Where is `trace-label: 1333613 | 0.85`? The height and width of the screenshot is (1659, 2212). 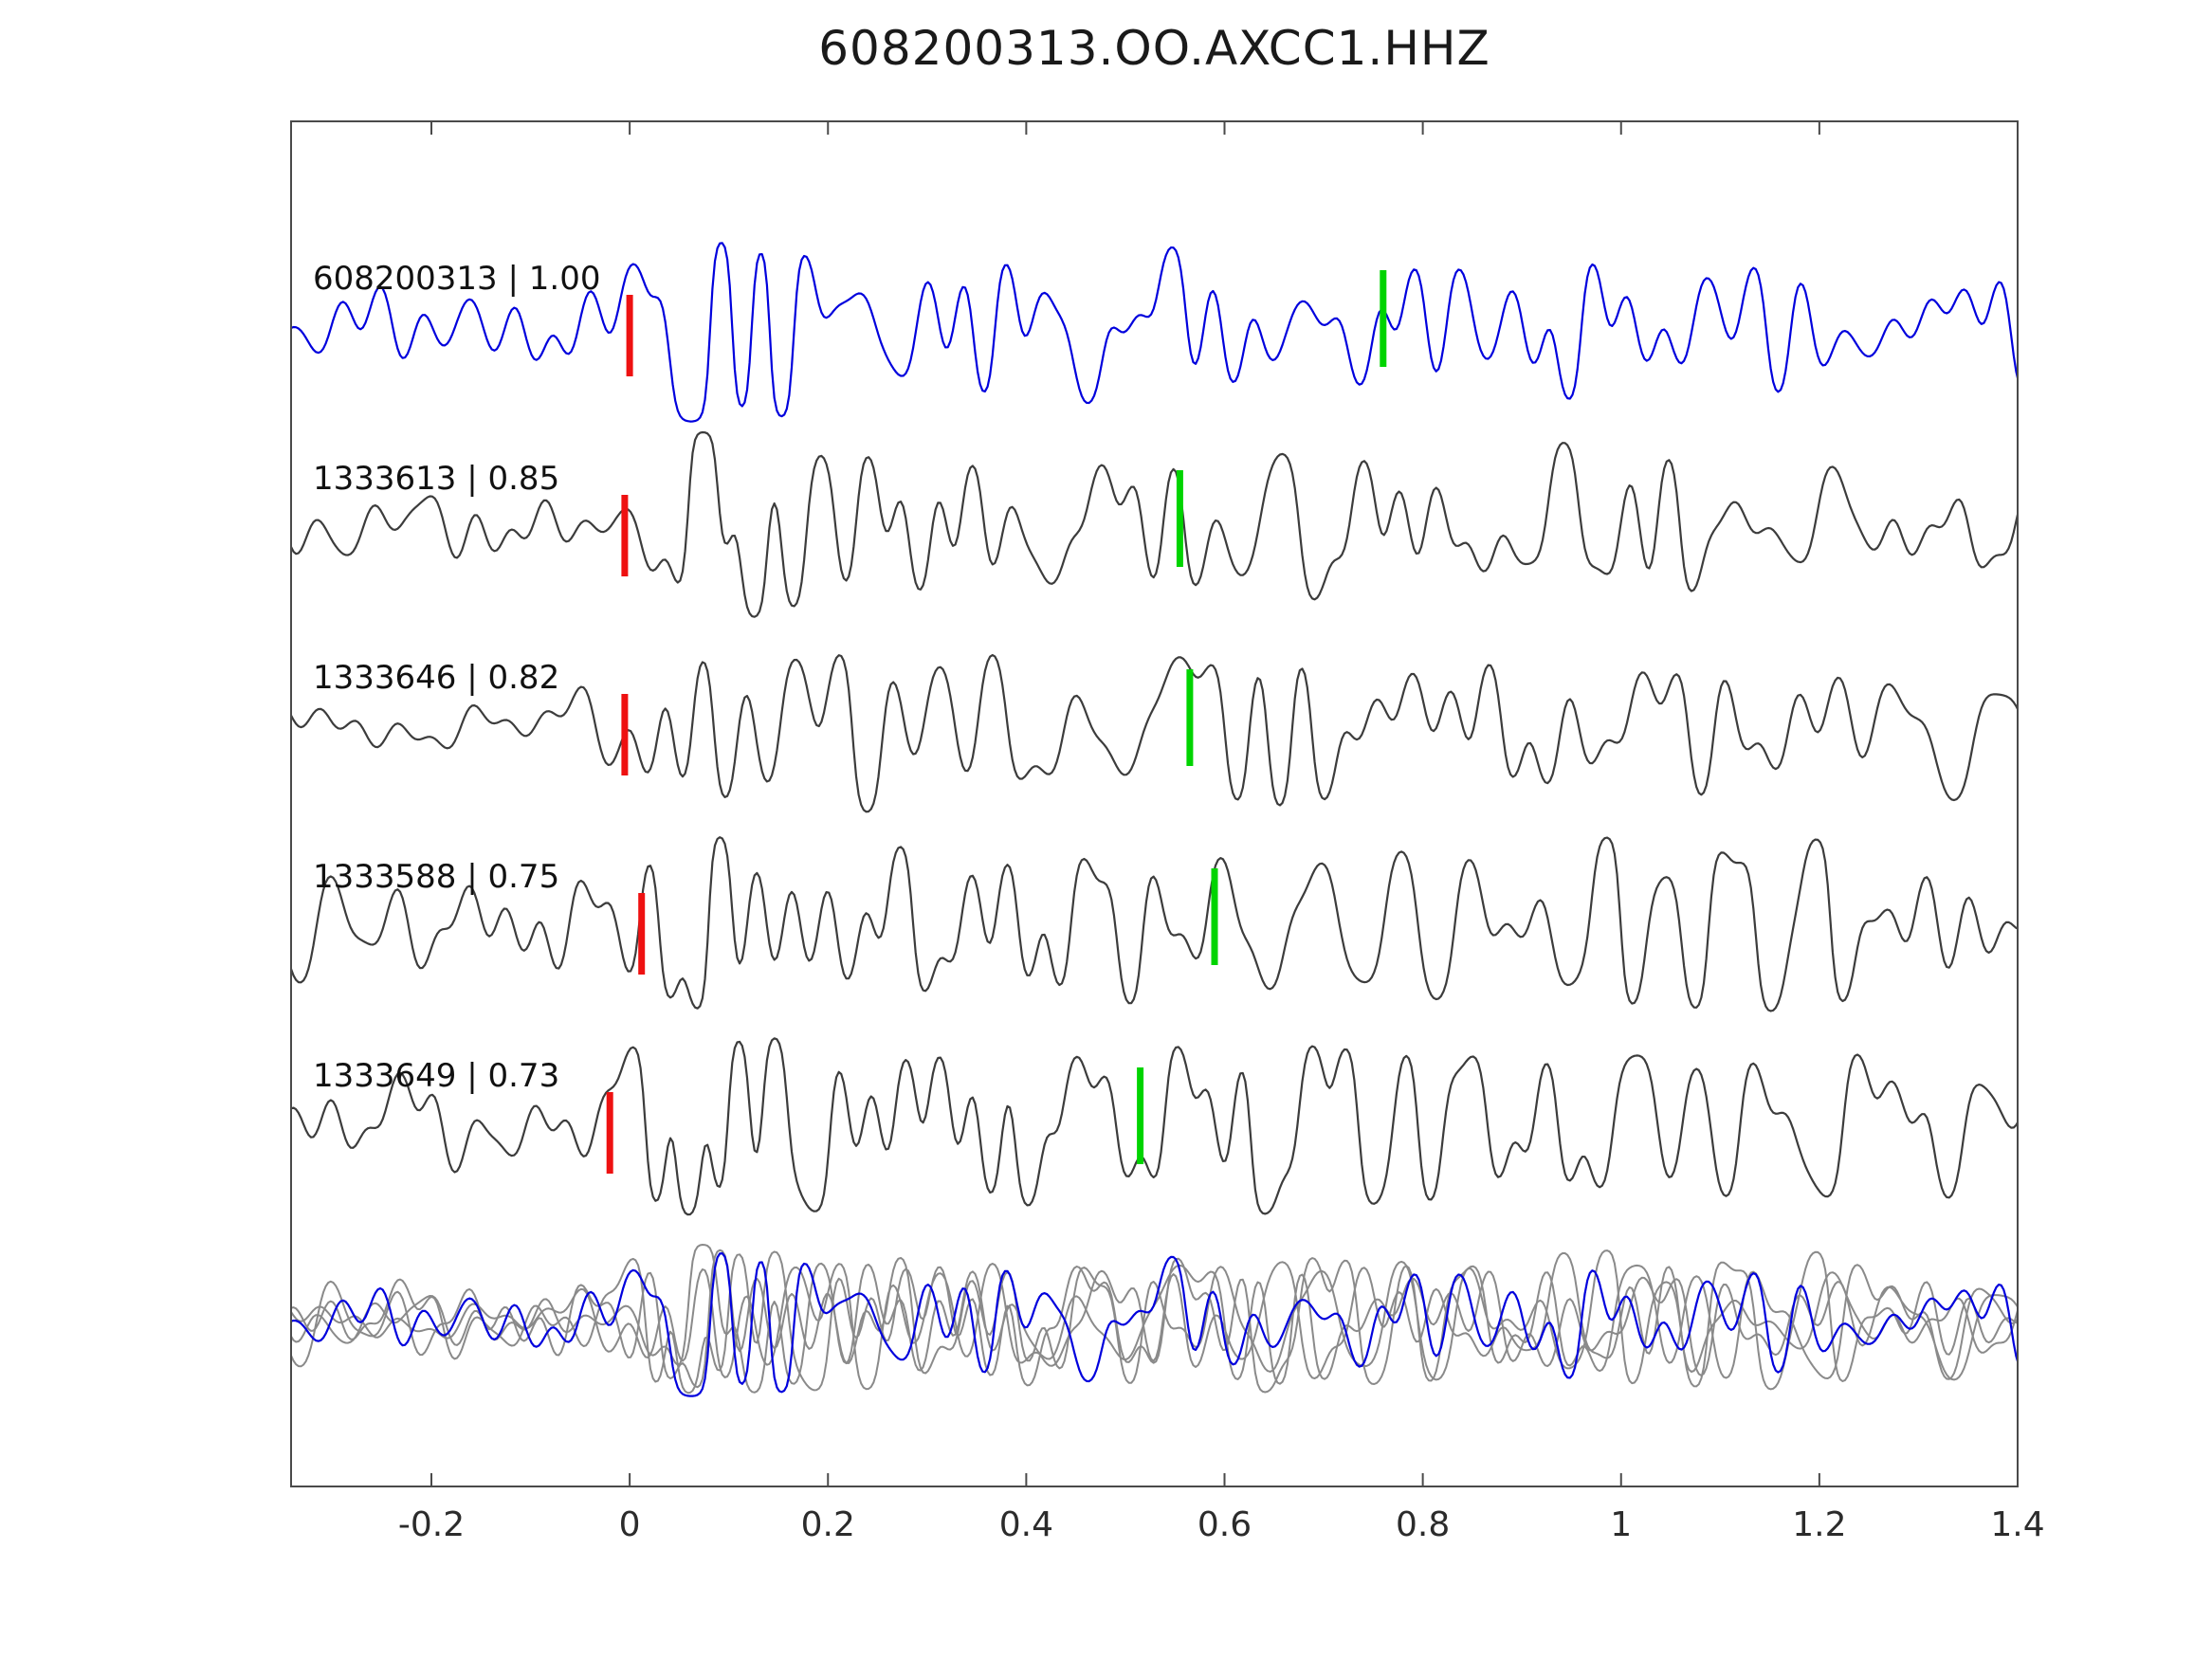
trace-label: 1333613 | 0.85 is located at coordinates (436, 479).